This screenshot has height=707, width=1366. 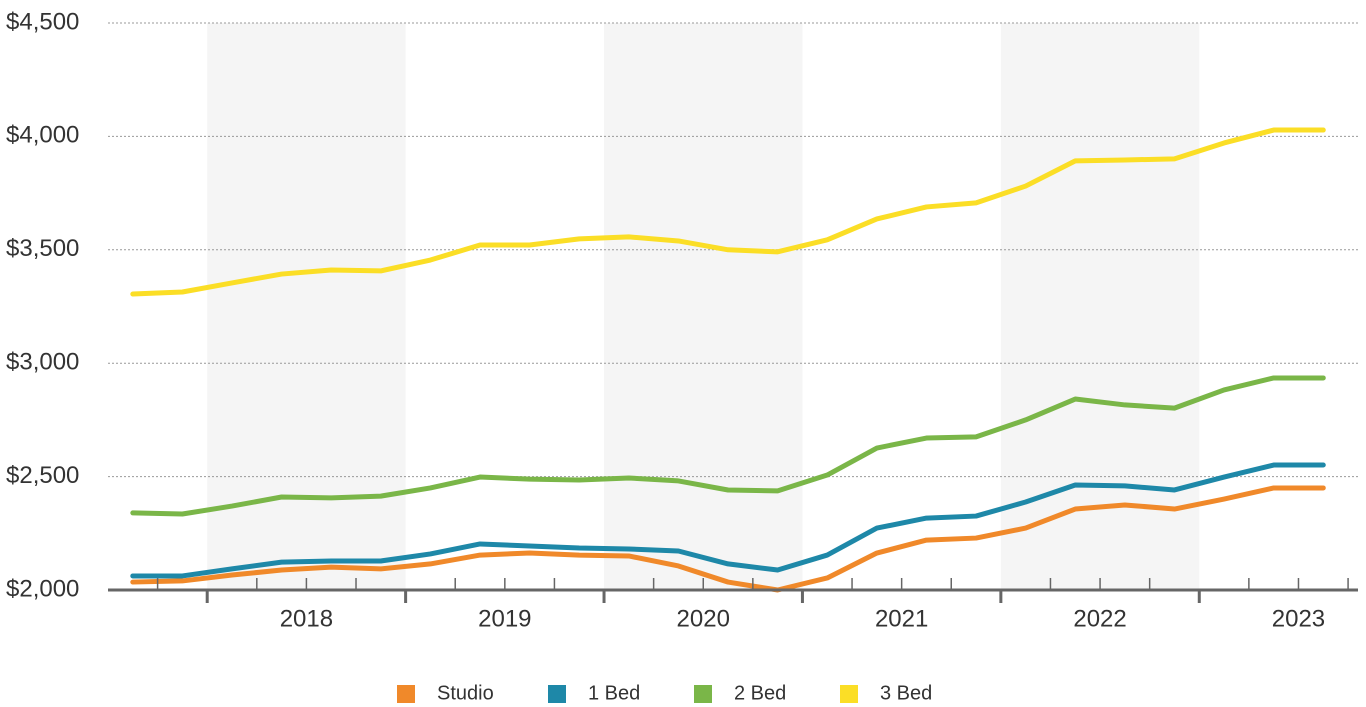 I want to click on x-tick-label: 2020, so click(x=703, y=618).